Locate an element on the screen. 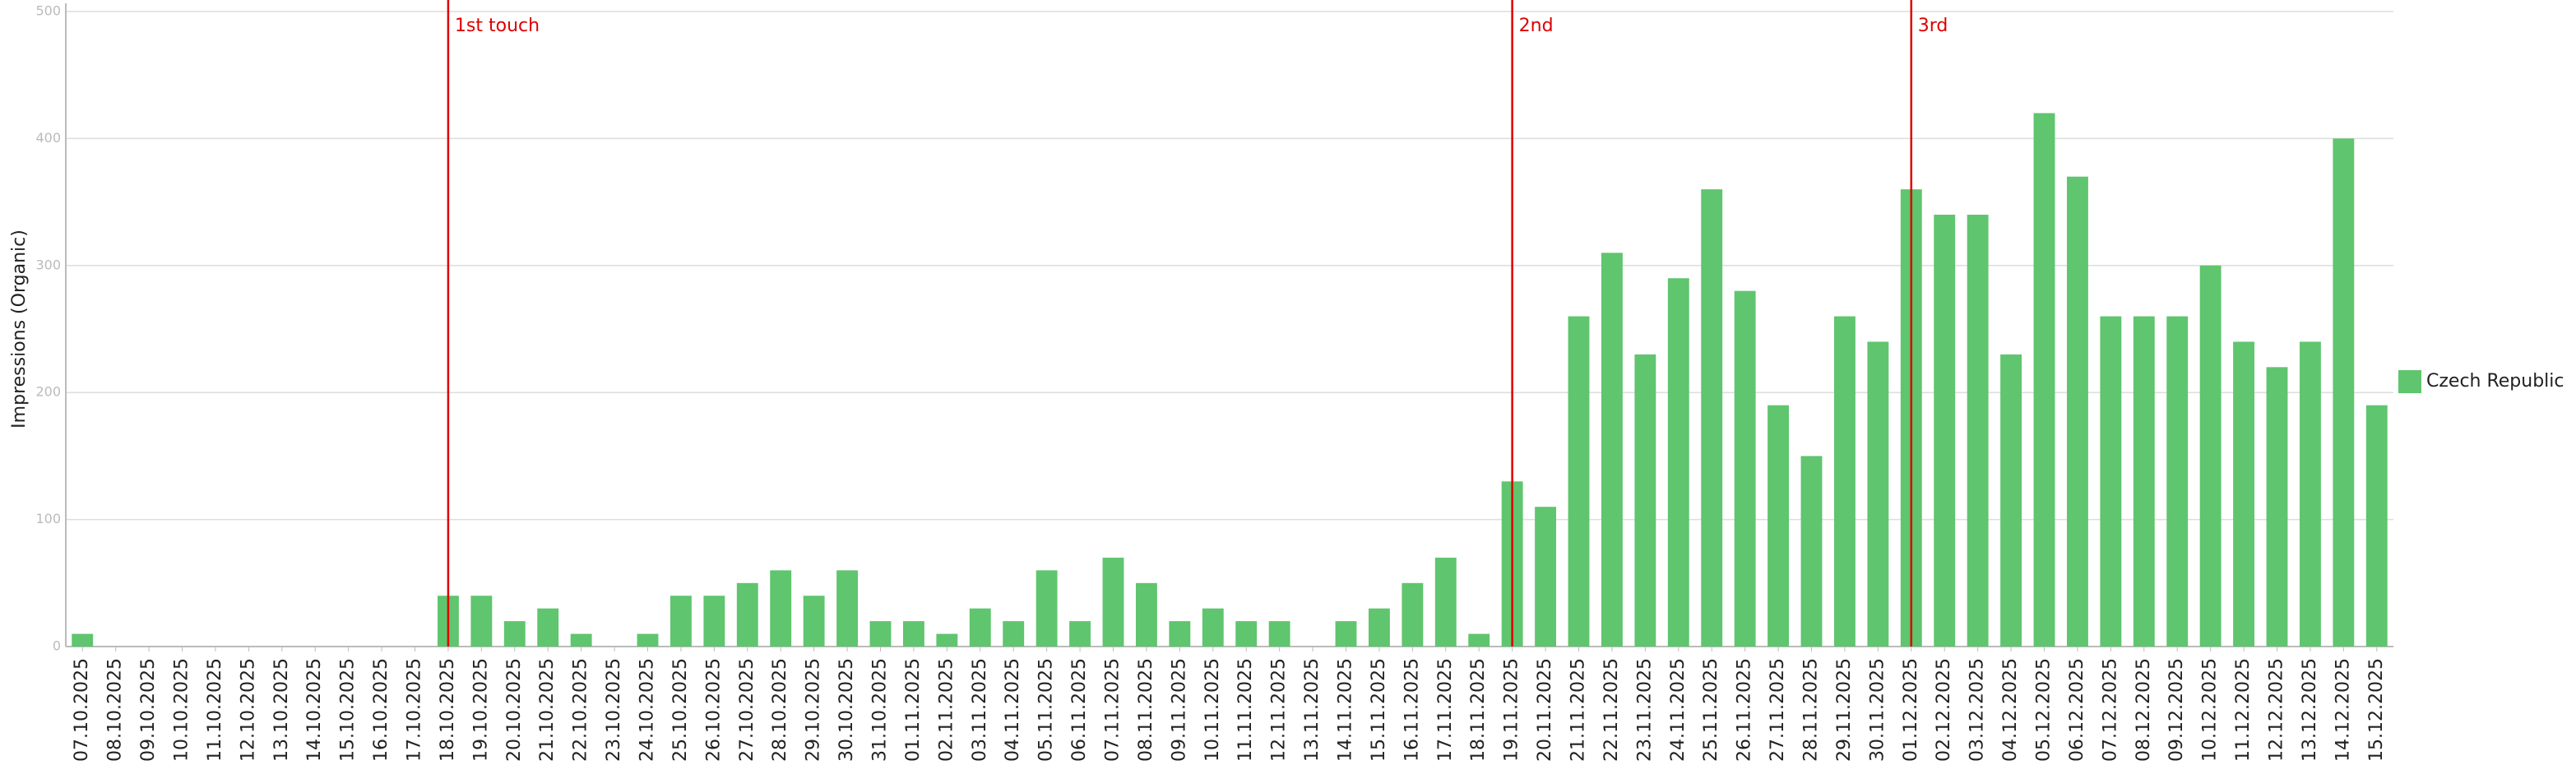  x-tick-label: 21.10.2025 is located at coordinates (547, 710).